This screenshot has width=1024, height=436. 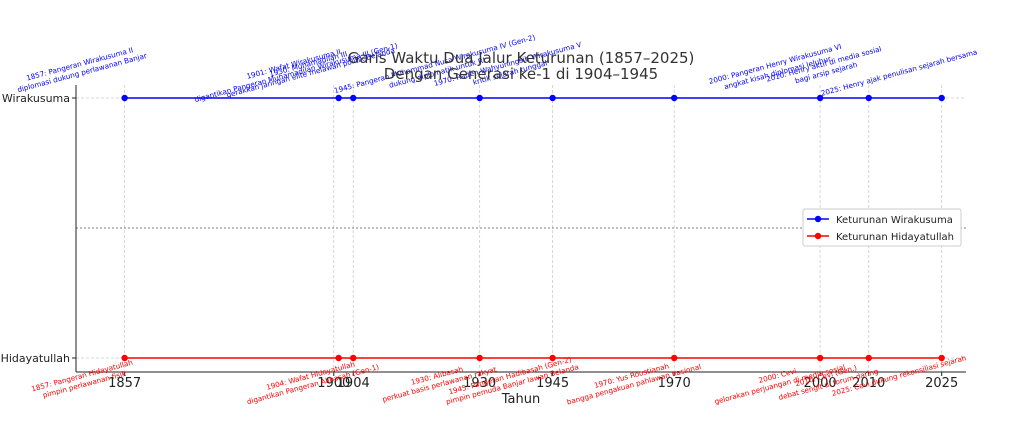 I want to click on x-tick-label: 1945, so click(x=552, y=383).